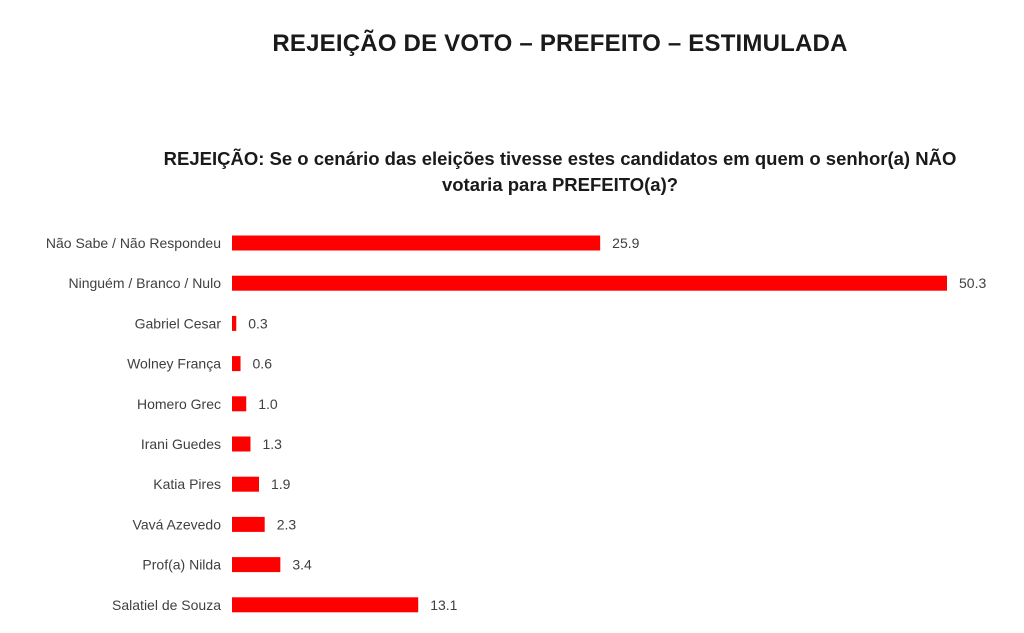 Image resolution: width=1024 pixels, height=633 pixels. I want to click on category-label: Ninguém / Branco / Nulo, so click(144, 283).